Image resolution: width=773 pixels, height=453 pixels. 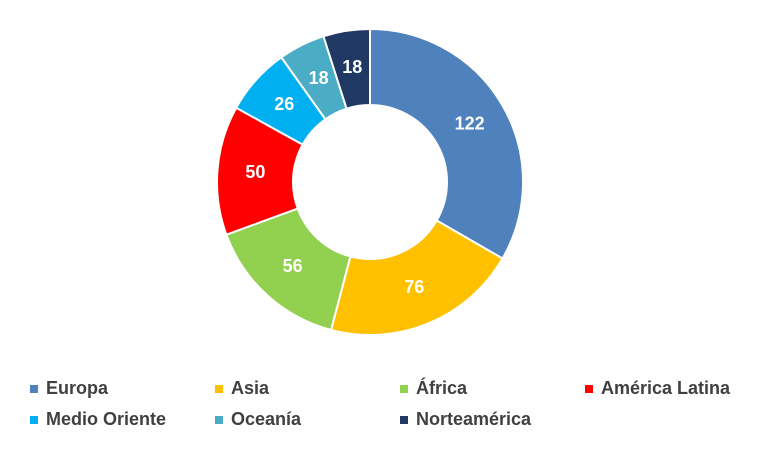 I want to click on legend-label: Europa, so click(x=77, y=388).